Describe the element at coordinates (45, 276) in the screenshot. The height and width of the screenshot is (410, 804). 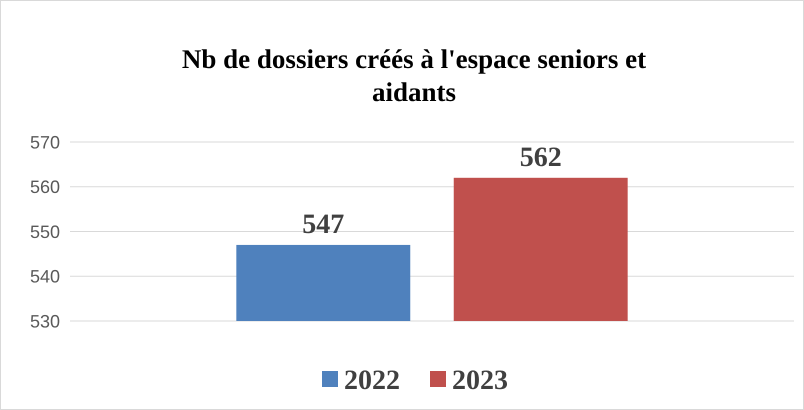
I see `y-tick-label: 540` at that location.